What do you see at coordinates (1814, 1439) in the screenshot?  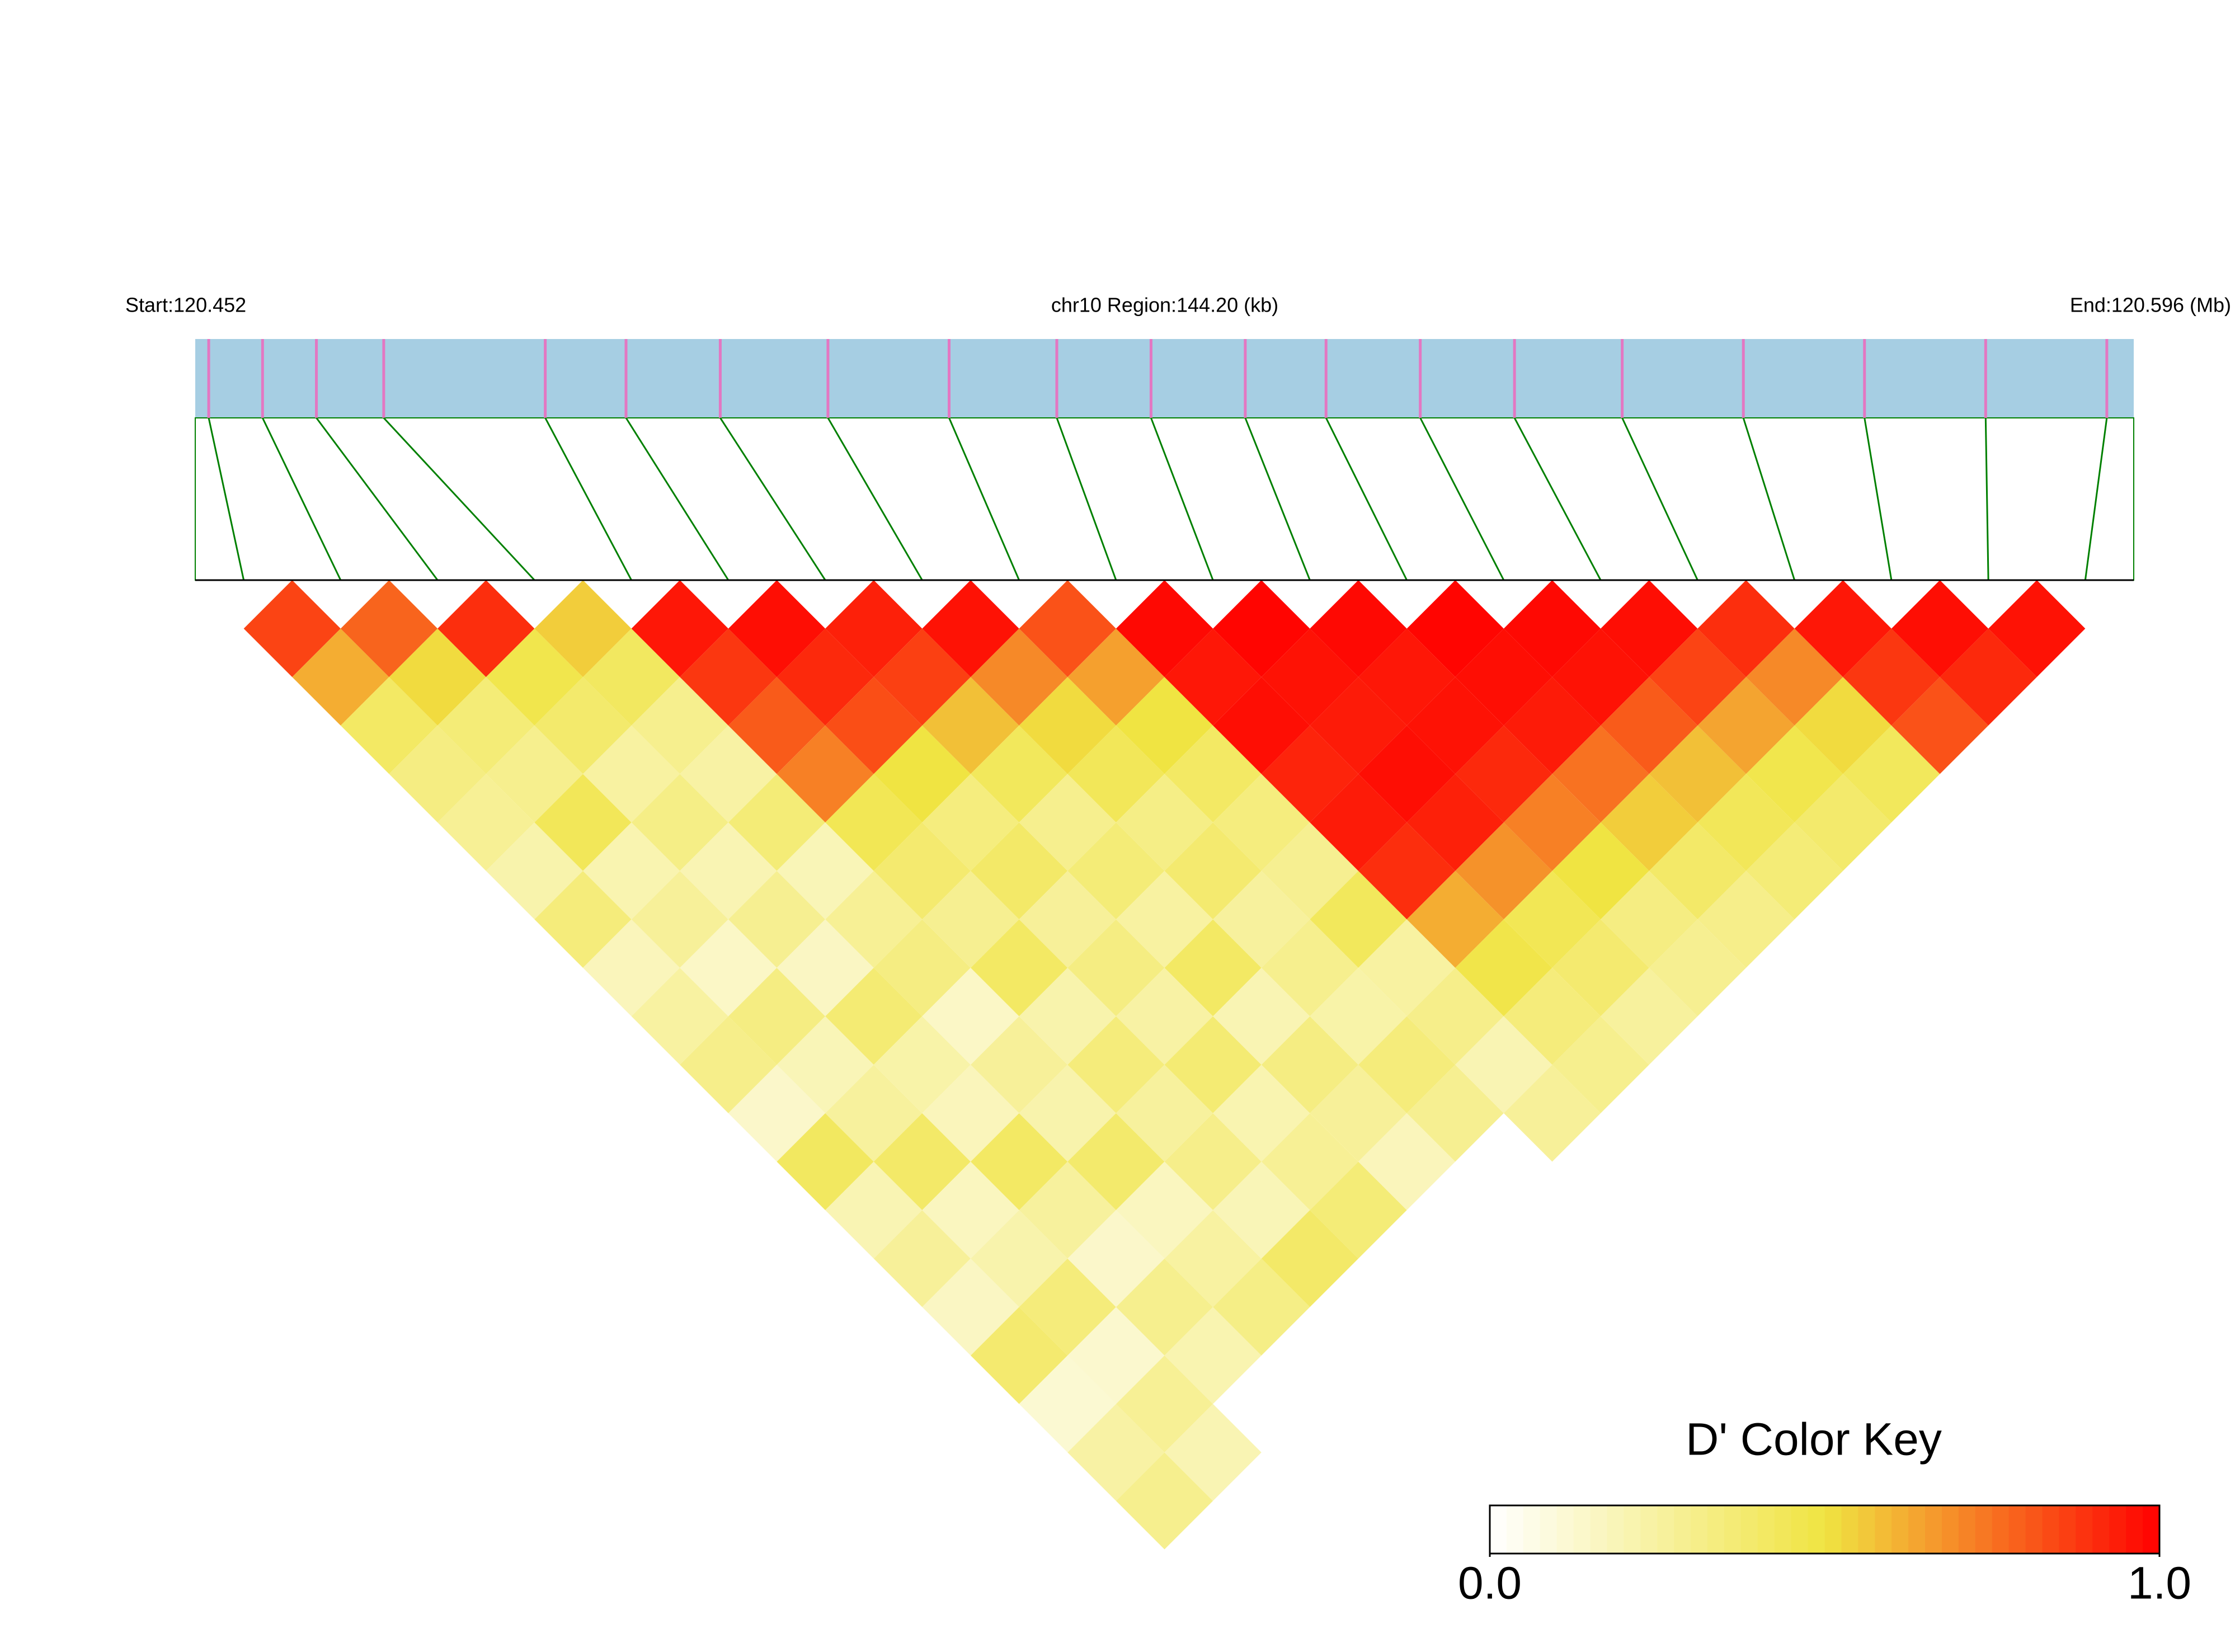 I see `color-key-title: D' Color Key` at bounding box center [1814, 1439].